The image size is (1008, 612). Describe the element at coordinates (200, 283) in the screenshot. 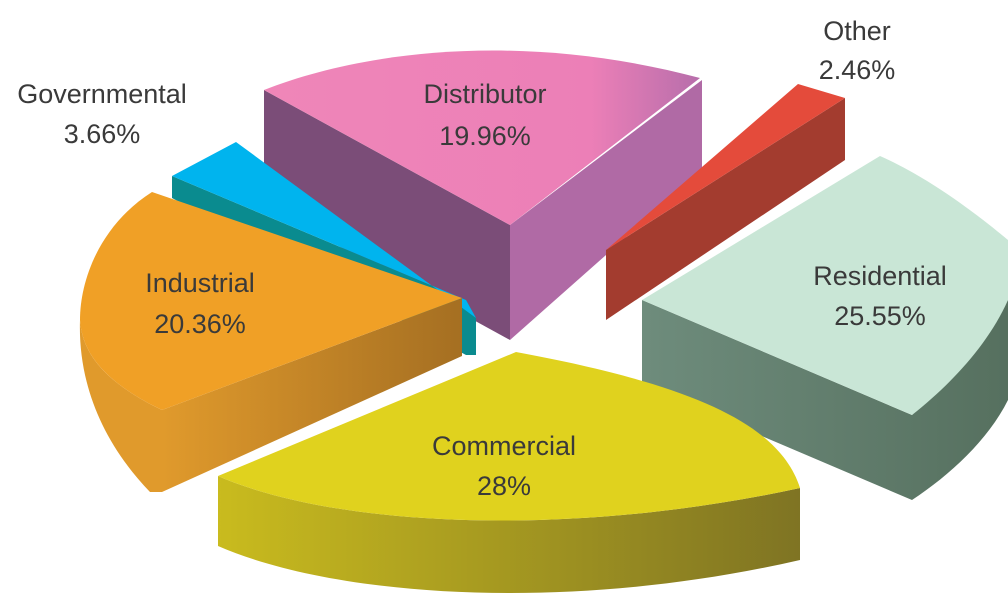

I see `label-industrial-name: Industrial` at that location.